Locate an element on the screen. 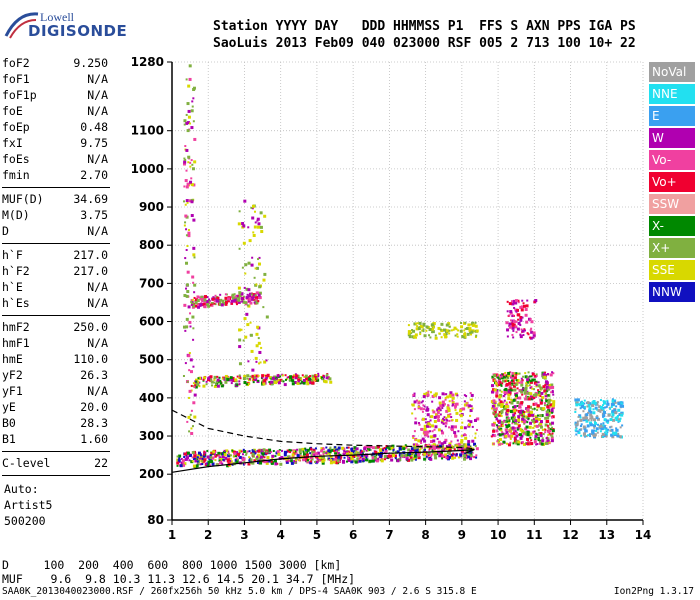 Image resolution: width=700 pixels, height=600 pixels. x-tick-label: 7 is located at coordinates (389, 535).